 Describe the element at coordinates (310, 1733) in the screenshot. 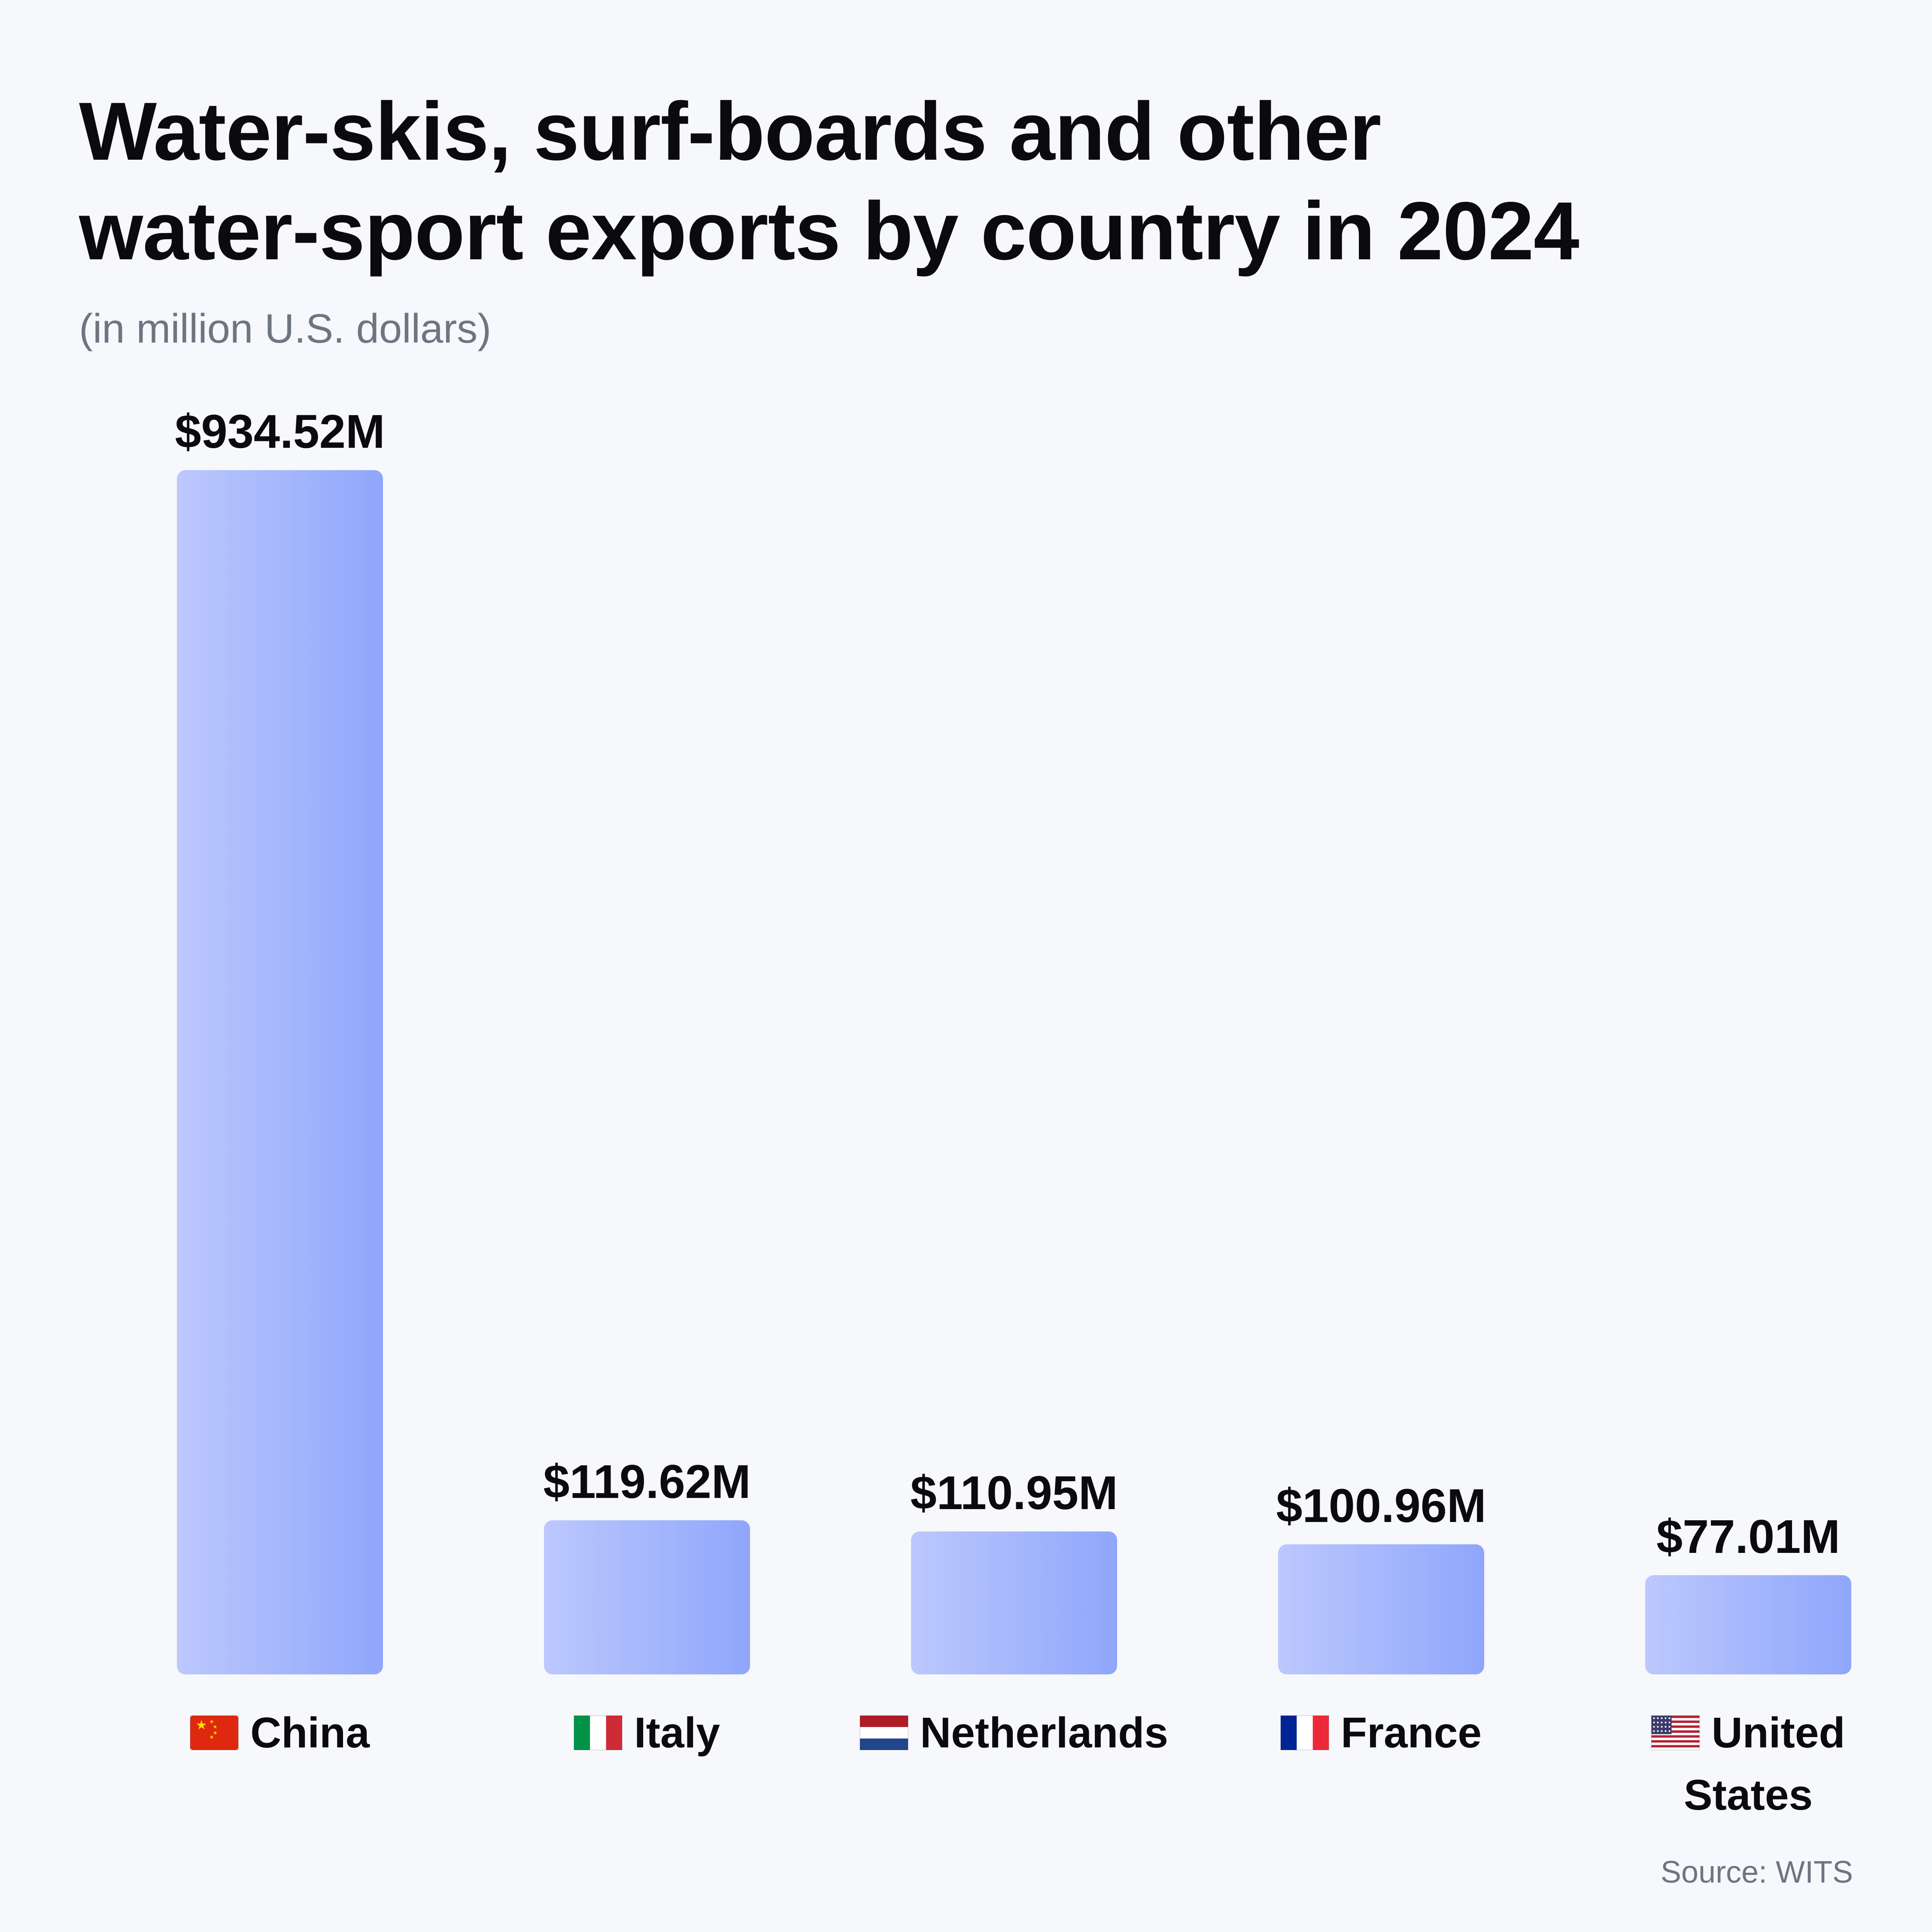

I see `category-label-text: China` at that location.